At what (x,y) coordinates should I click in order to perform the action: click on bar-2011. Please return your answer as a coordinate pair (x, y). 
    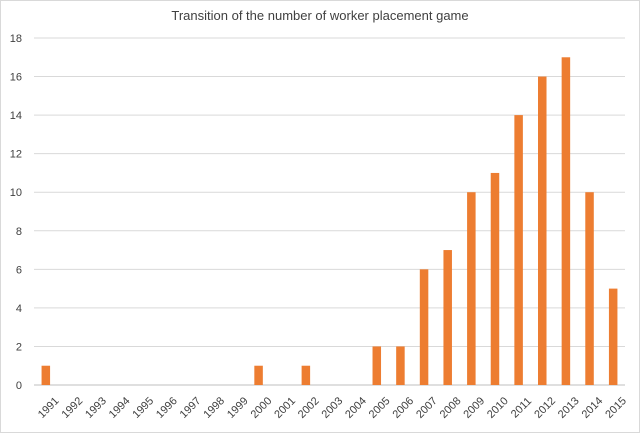
    Looking at the image, I should click on (518, 250).